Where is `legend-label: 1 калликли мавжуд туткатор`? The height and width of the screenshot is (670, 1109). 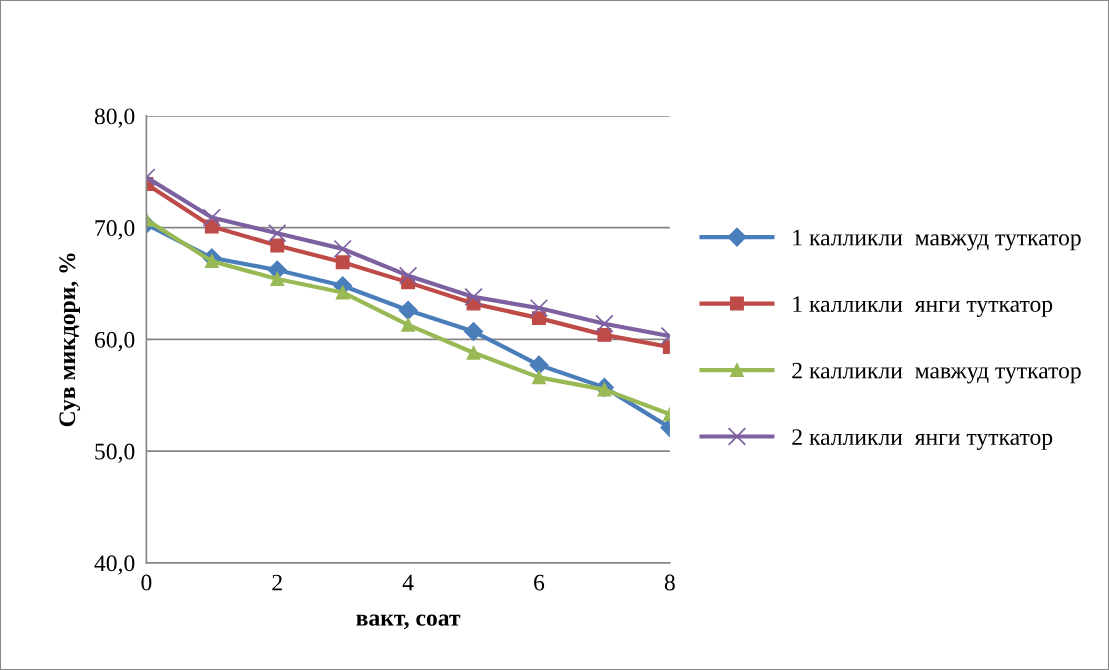 legend-label: 1 калликли мавжуд туткатор is located at coordinates (937, 240).